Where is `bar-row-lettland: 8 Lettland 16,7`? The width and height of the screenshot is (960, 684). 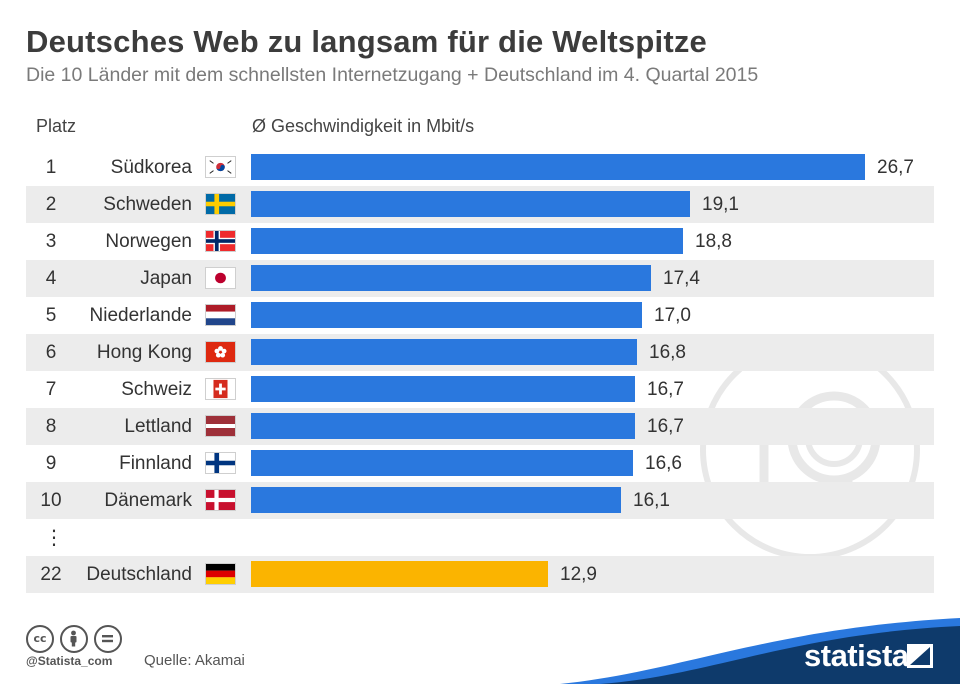 bar-row-lettland: 8 Lettland 16,7 is located at coordinates (480, 426).